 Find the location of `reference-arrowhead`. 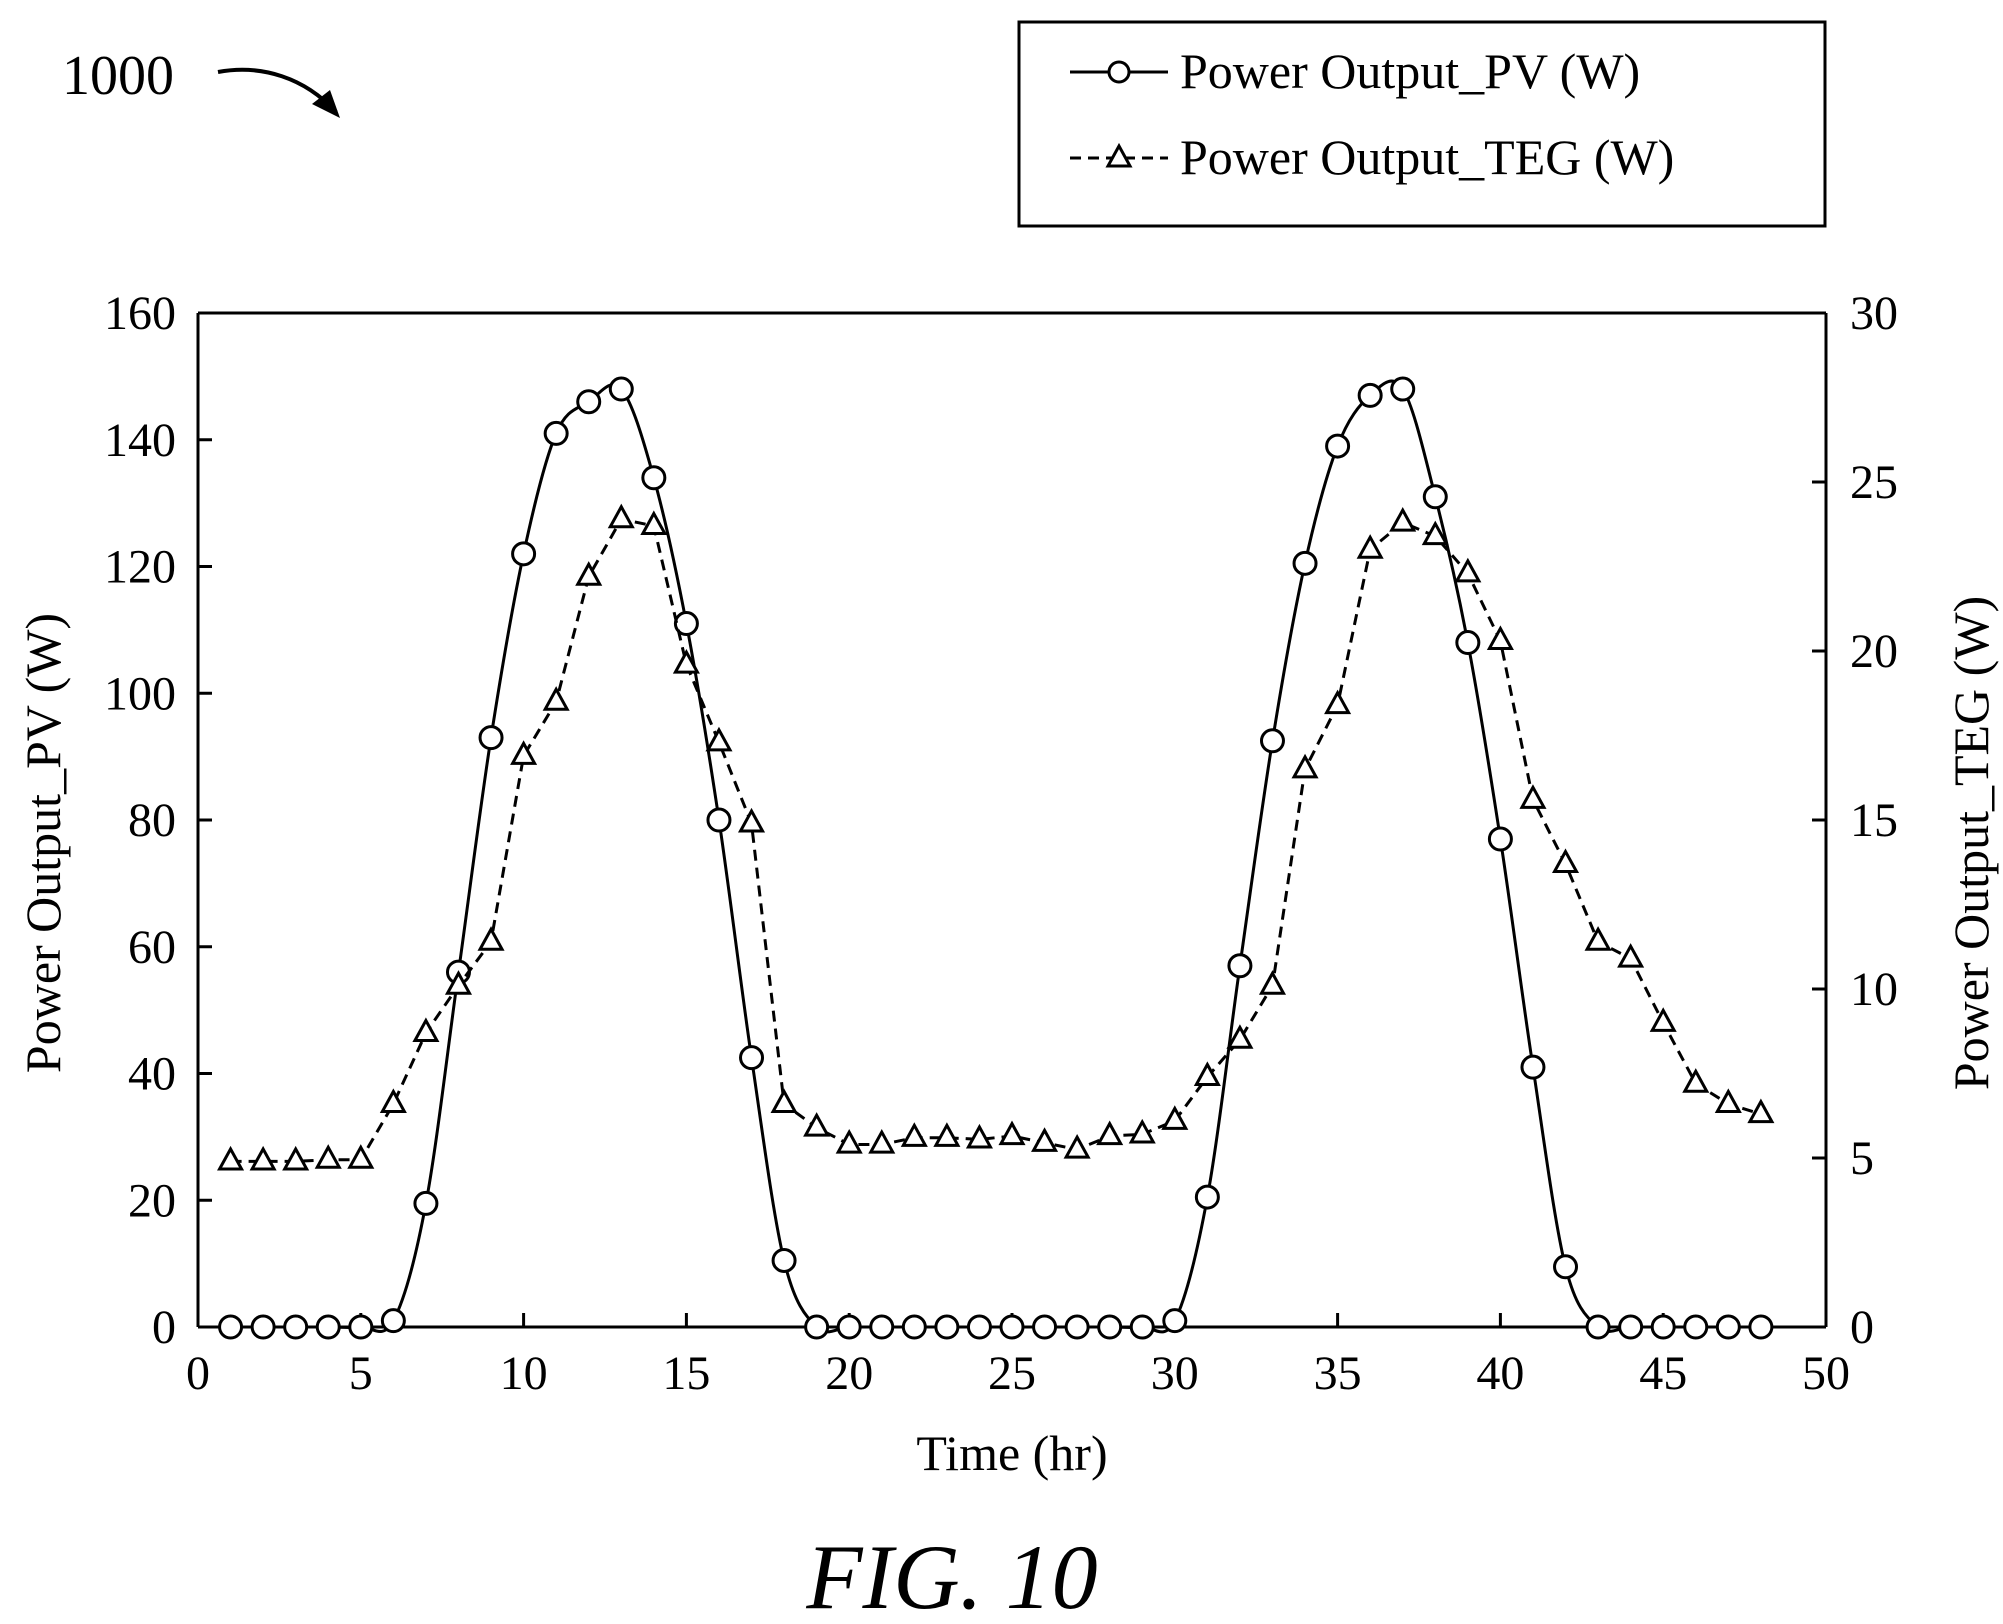

reference-arrowhead is located at coordinates (326, 104).